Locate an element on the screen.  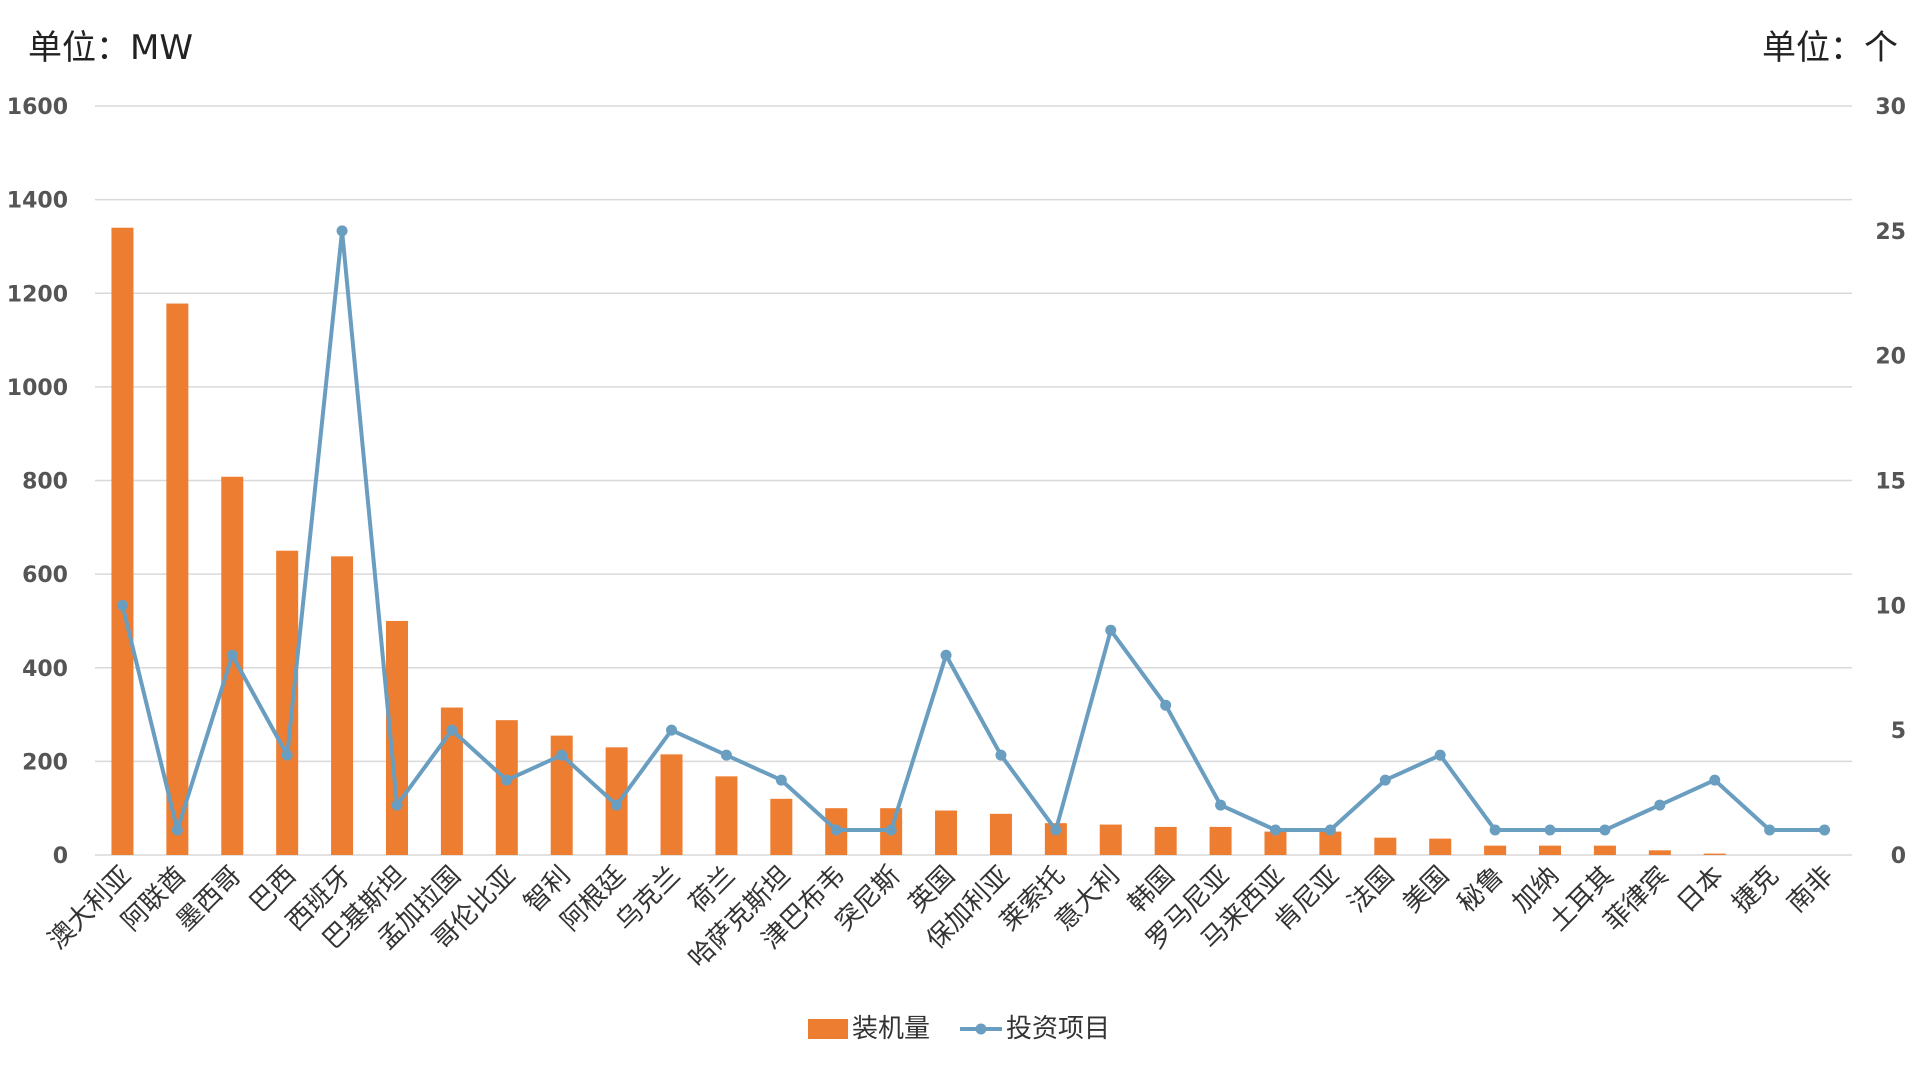
category-label: 捷克 is located at coordinates (1756, 890).